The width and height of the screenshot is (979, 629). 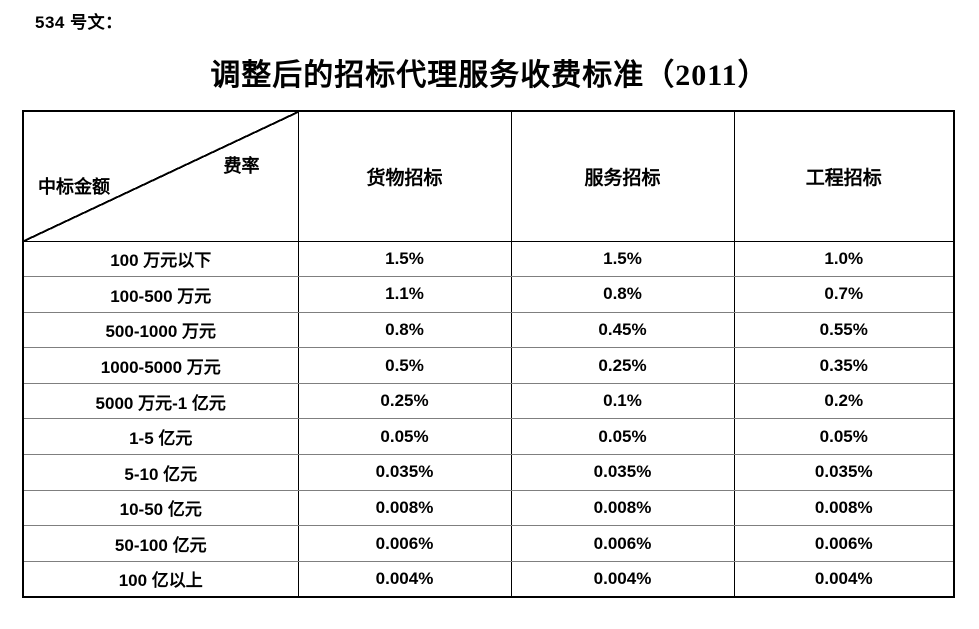 What do you see at coordinates (160, 543) in the screenshot?
I see `row-label-bid-amount: 50-100 亿元` at bounding box center [160, 543].